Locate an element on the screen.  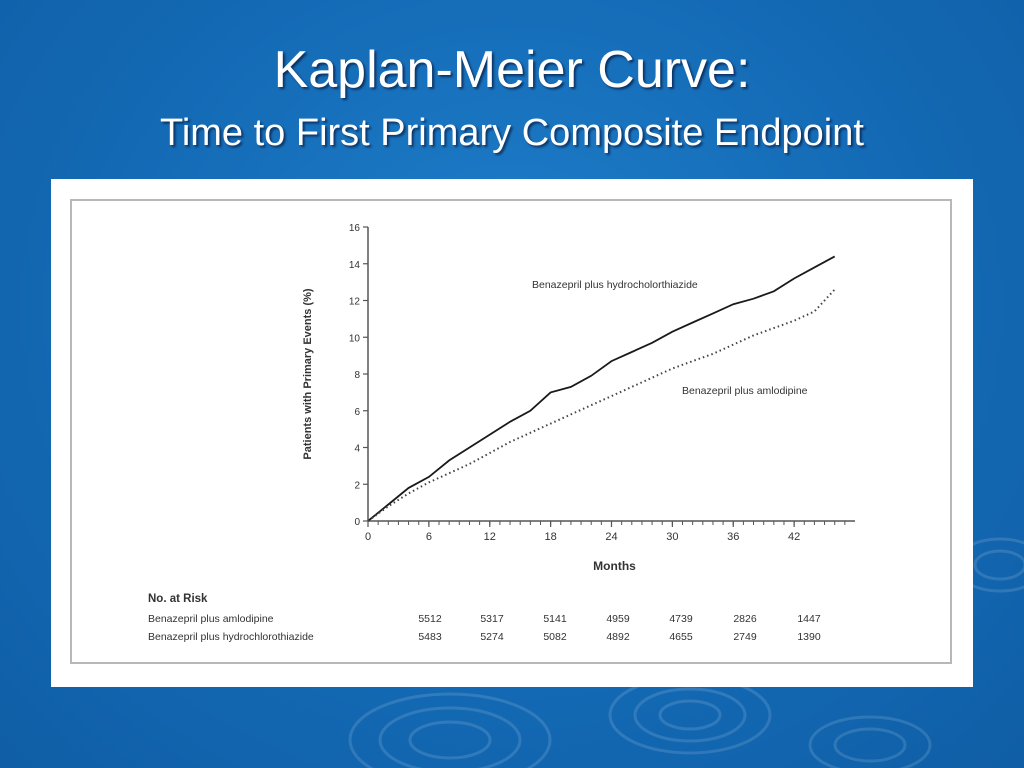
series-label-hydrochlorothiazide: Benazepril plus hydrocholorthiazide is located at coordinates (615, 285).